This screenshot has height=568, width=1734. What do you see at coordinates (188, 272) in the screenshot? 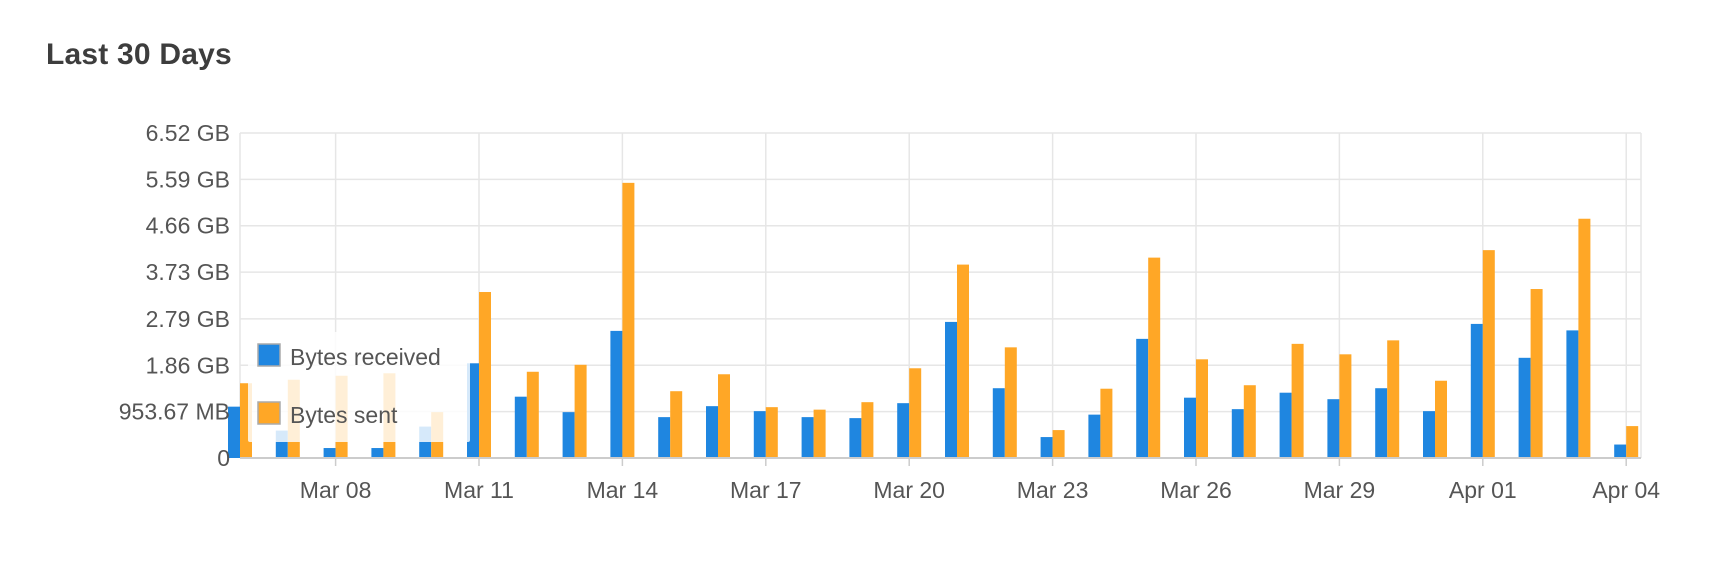
I see `y-tick-label: 3.73 GB` at bounding box center [188, 272].